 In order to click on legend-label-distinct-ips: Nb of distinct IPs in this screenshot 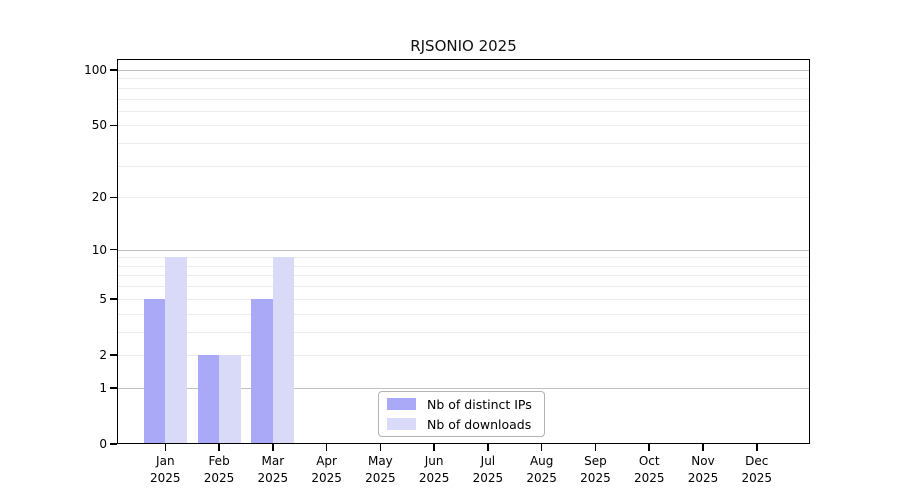, I will do `click(479, 404)`.